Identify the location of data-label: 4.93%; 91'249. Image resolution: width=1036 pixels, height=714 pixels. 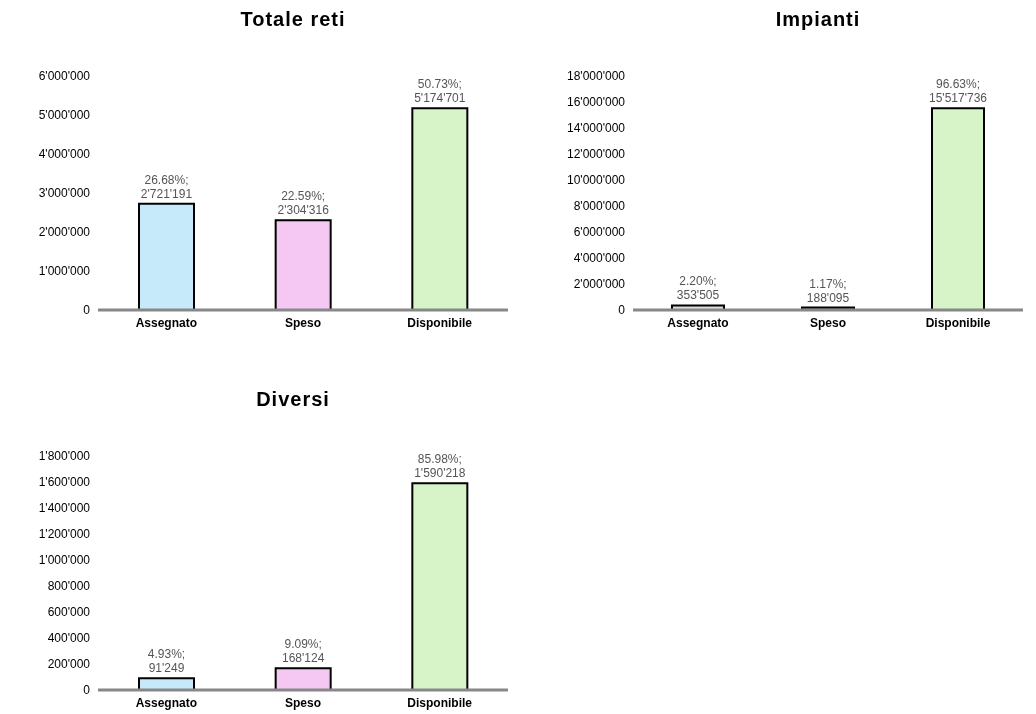
(166, 661).